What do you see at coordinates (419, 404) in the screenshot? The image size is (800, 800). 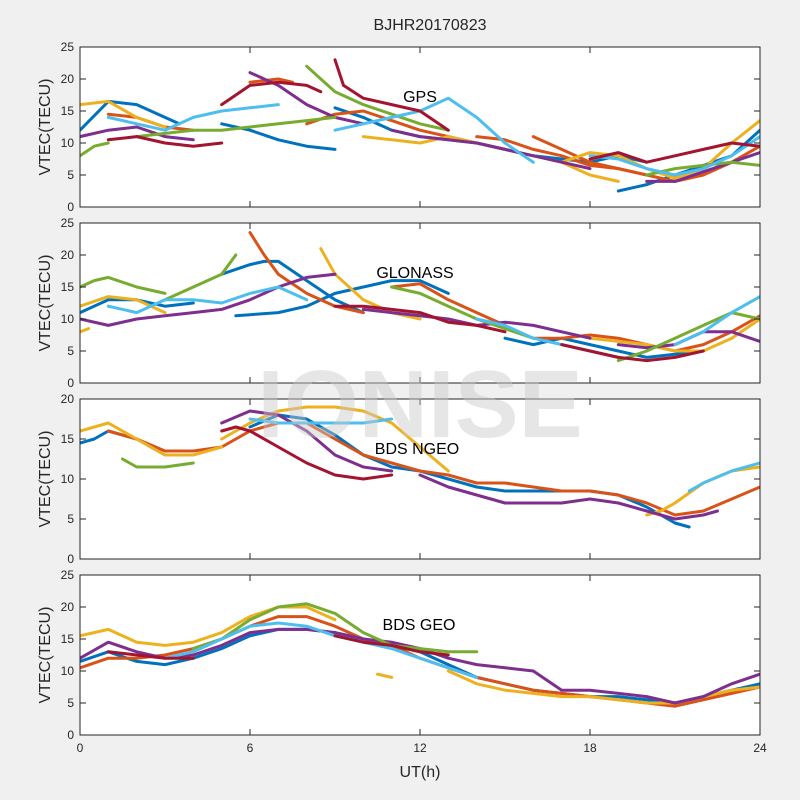 I see `watermark-text: IONISE` at bounding box center [419, 404].